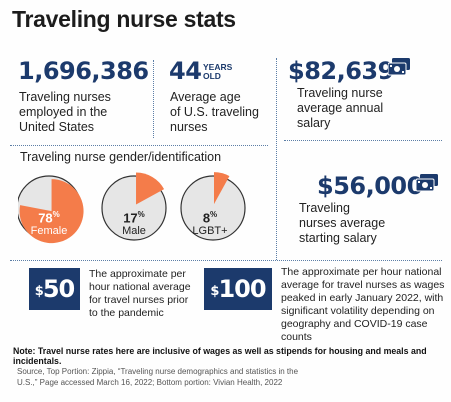 This screenshot has height=402, width=451. Describe the element at coordinates (341, 71) in the screenshot. I see `annual-salary-value: $82,639` at that location.